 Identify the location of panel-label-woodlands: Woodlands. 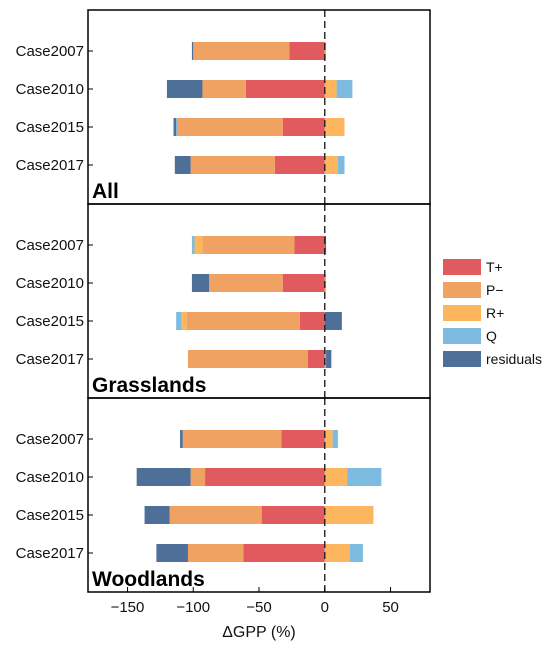
(148, 579).